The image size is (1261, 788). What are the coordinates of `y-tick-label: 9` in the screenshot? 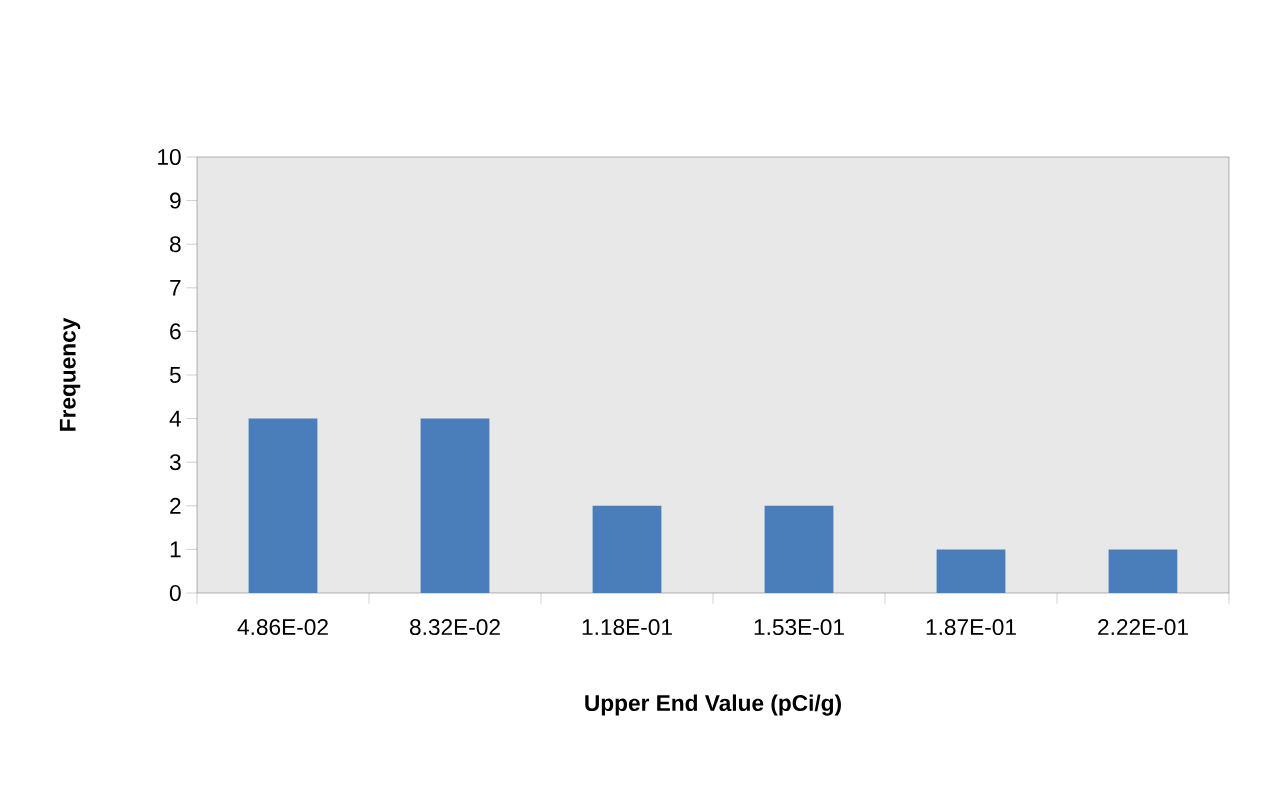 It's located at (175, 200).